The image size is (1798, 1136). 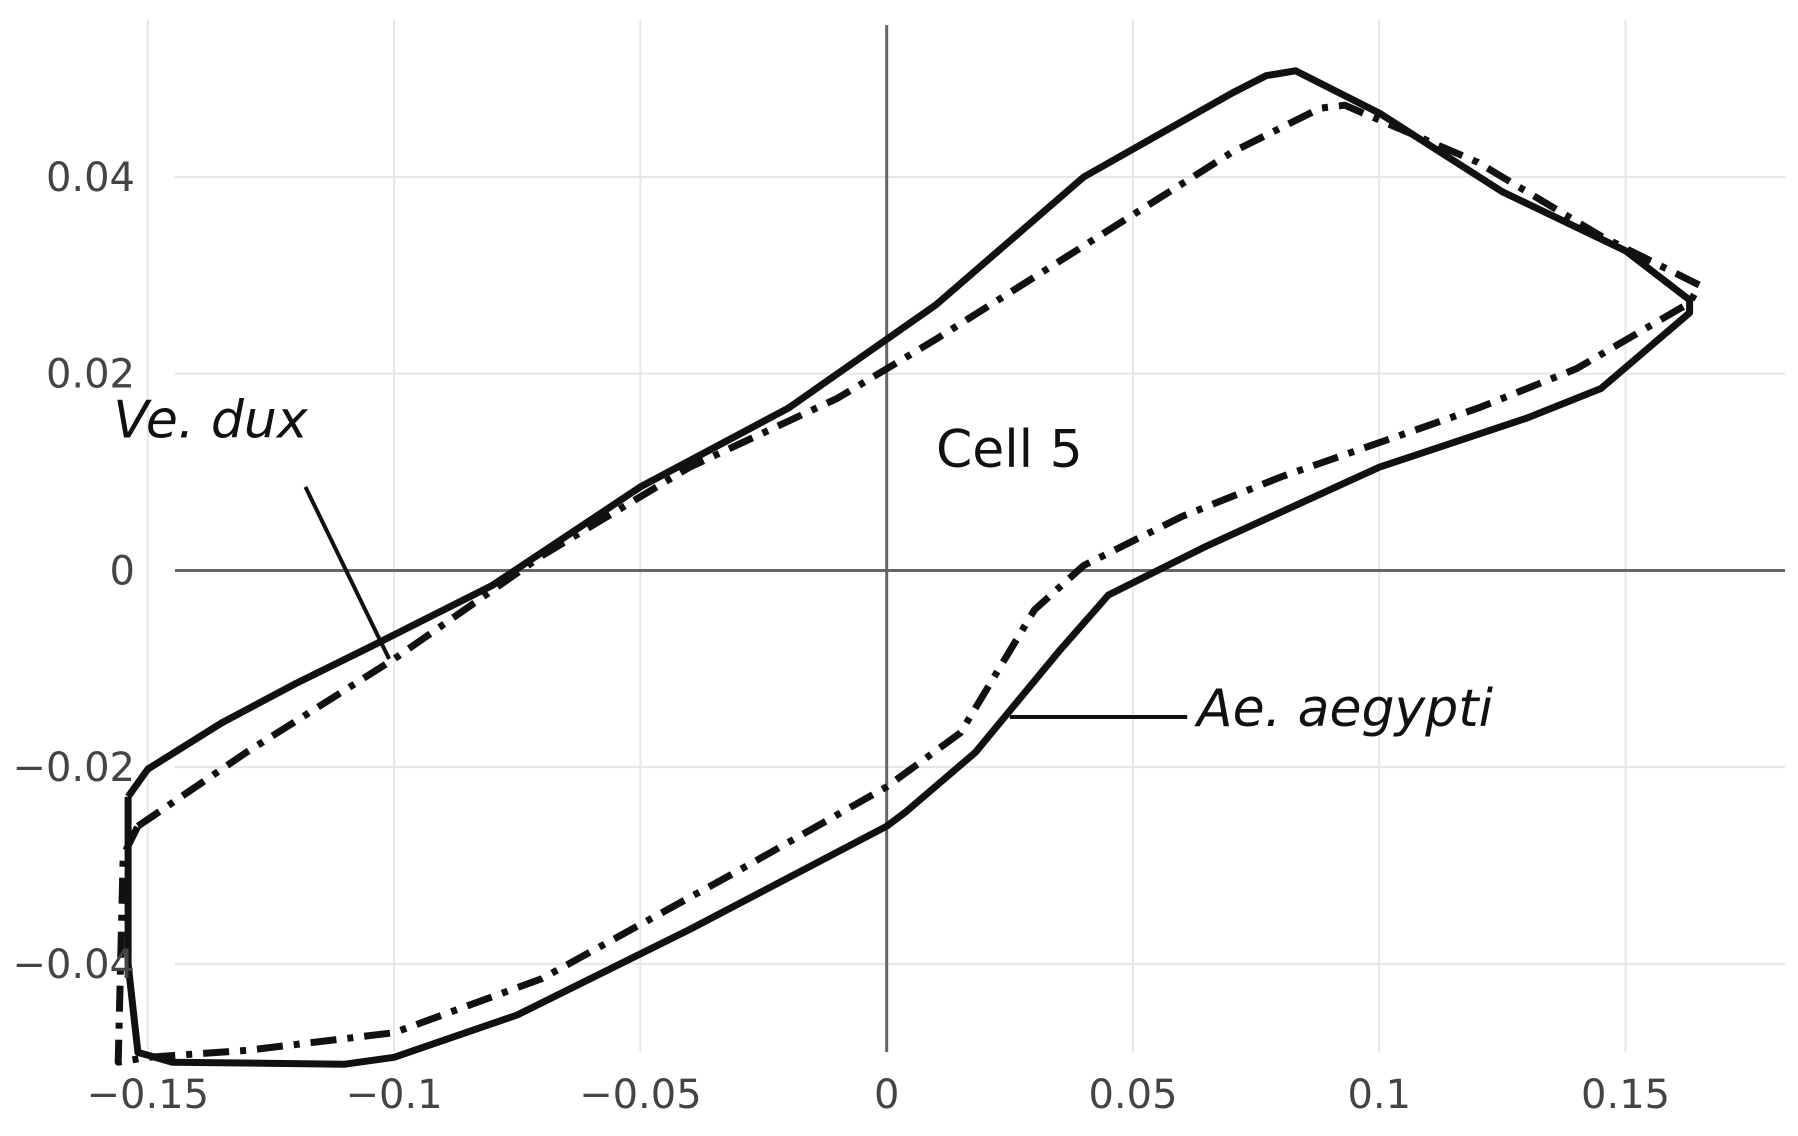 What do you see at coordinates (1379, 1095) in the screenshot?
I see `x-tick-label: 0.1` at bounding box center [1379, 1095].